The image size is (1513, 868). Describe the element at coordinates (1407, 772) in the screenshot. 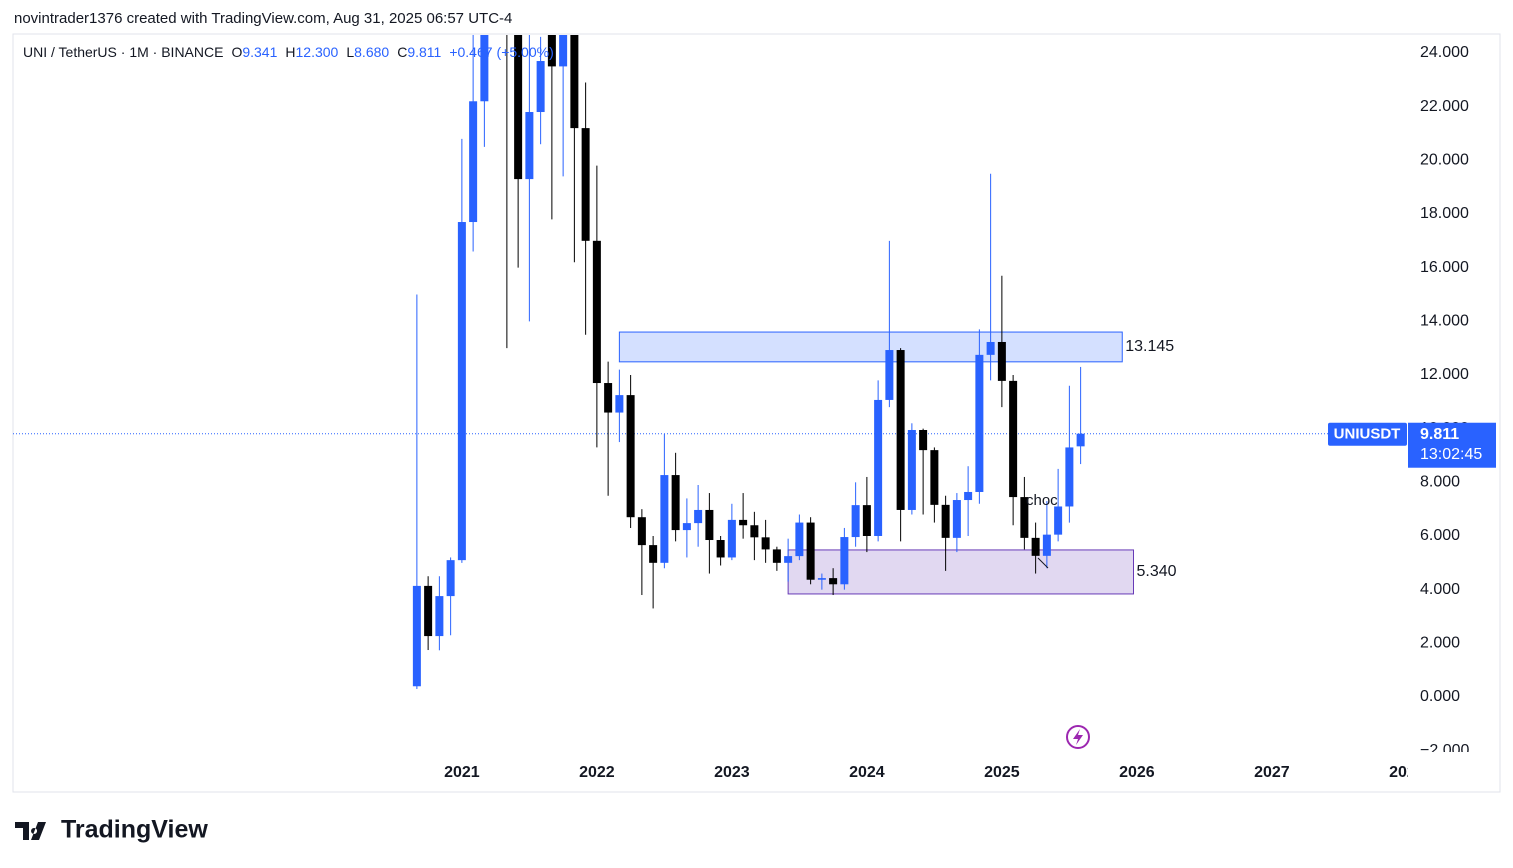

I see `x-tick-label: 2028` at that location.